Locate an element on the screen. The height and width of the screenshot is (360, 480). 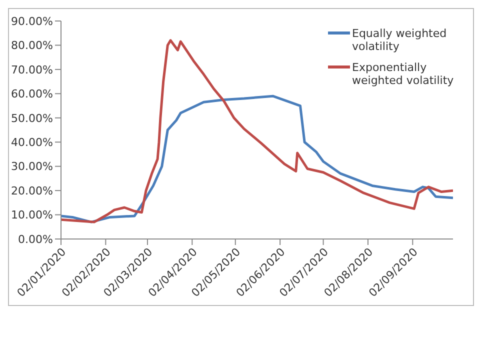
y-tick-label: 40.00% is located at coordinates (32, 143).